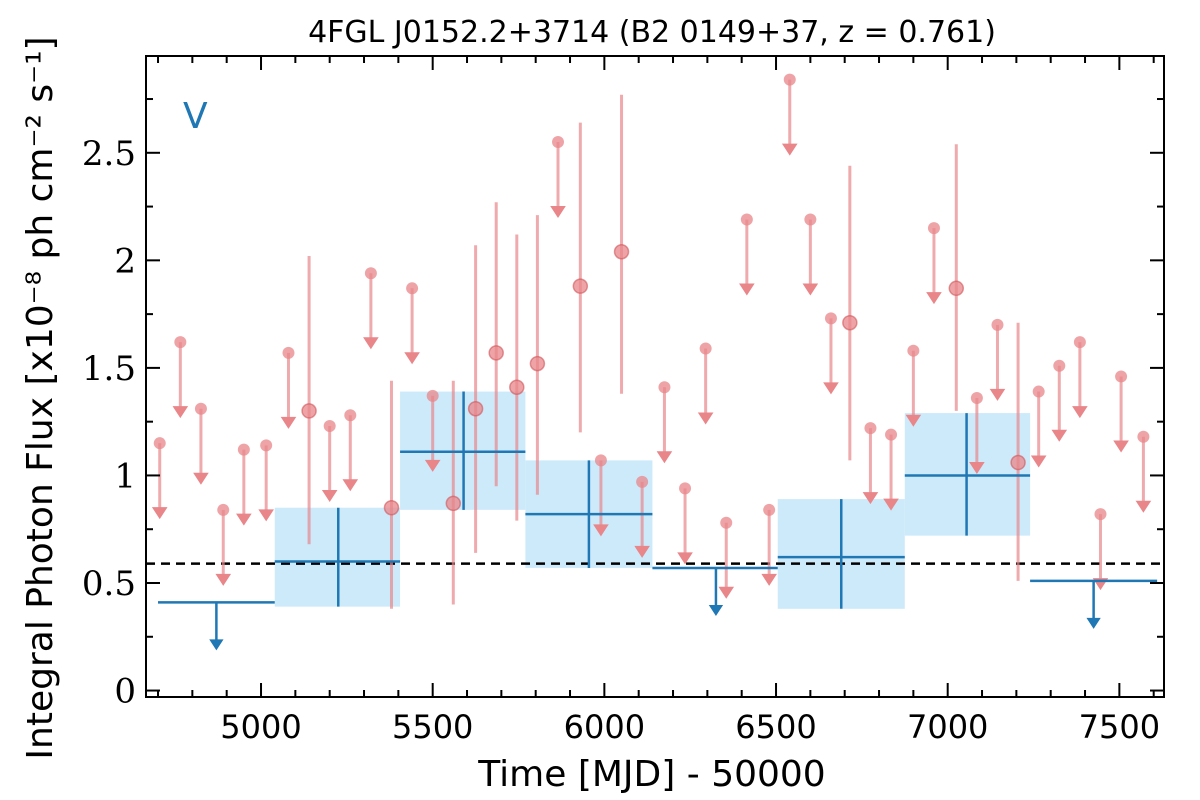 This screenshot has height=800, width=1200. Describe the element at coordinates (604, 727) in the screenshot. I see `x-tick-label: 6000` at that location.